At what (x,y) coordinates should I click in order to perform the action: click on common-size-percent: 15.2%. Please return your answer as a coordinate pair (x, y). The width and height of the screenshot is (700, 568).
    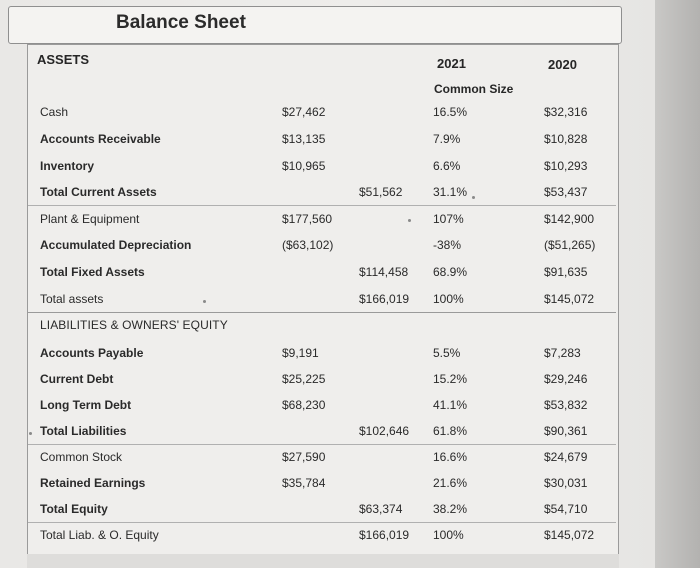
    Looking at the image, I should click on (450, 379).